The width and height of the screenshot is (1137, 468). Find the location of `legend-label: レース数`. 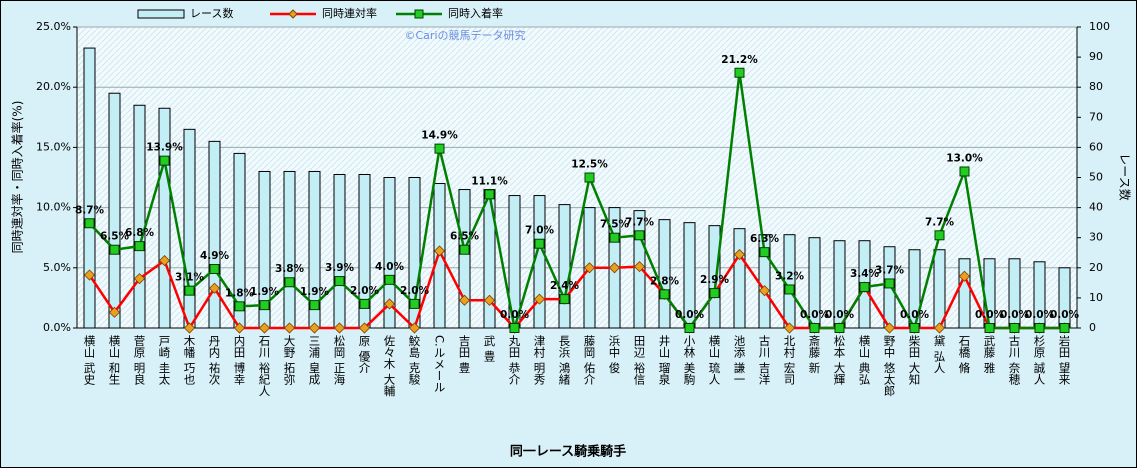

legend-label: レース数 is located at coordinates (211, 13).